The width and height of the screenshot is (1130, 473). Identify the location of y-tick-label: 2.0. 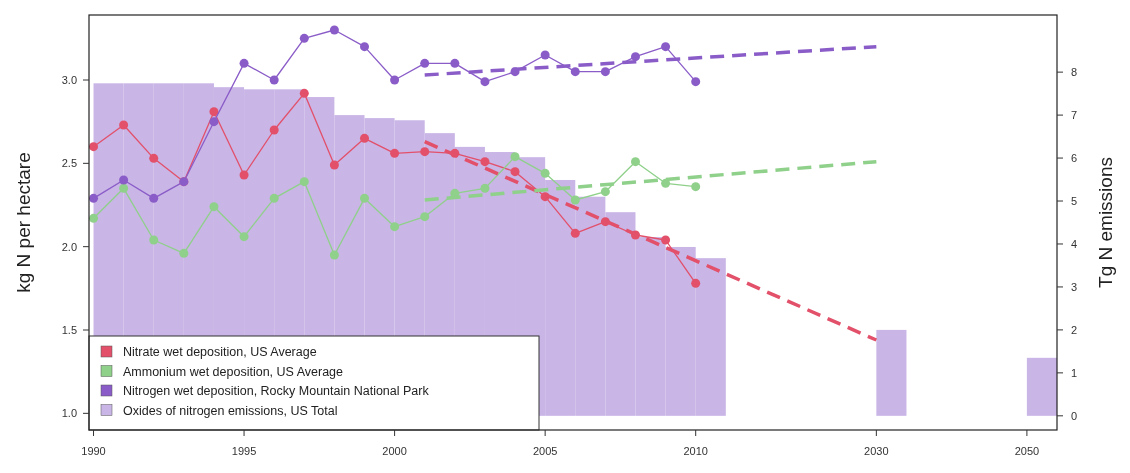
(69, 246).